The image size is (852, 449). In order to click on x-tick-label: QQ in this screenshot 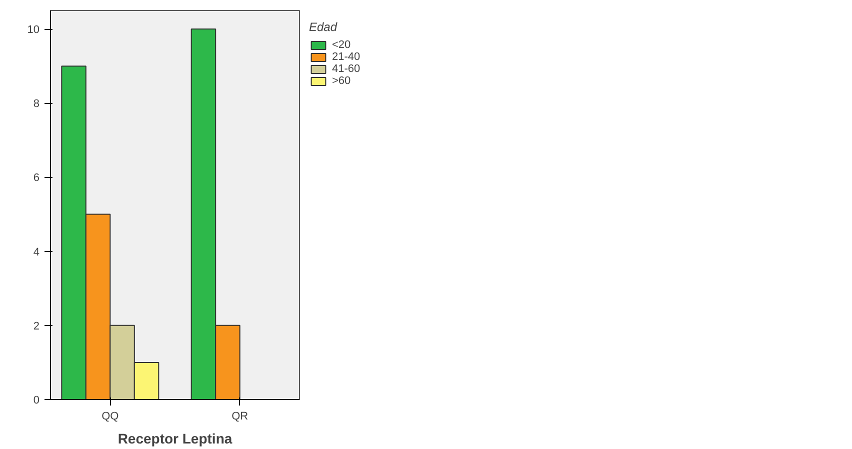, I will do `click(111, 416)`.